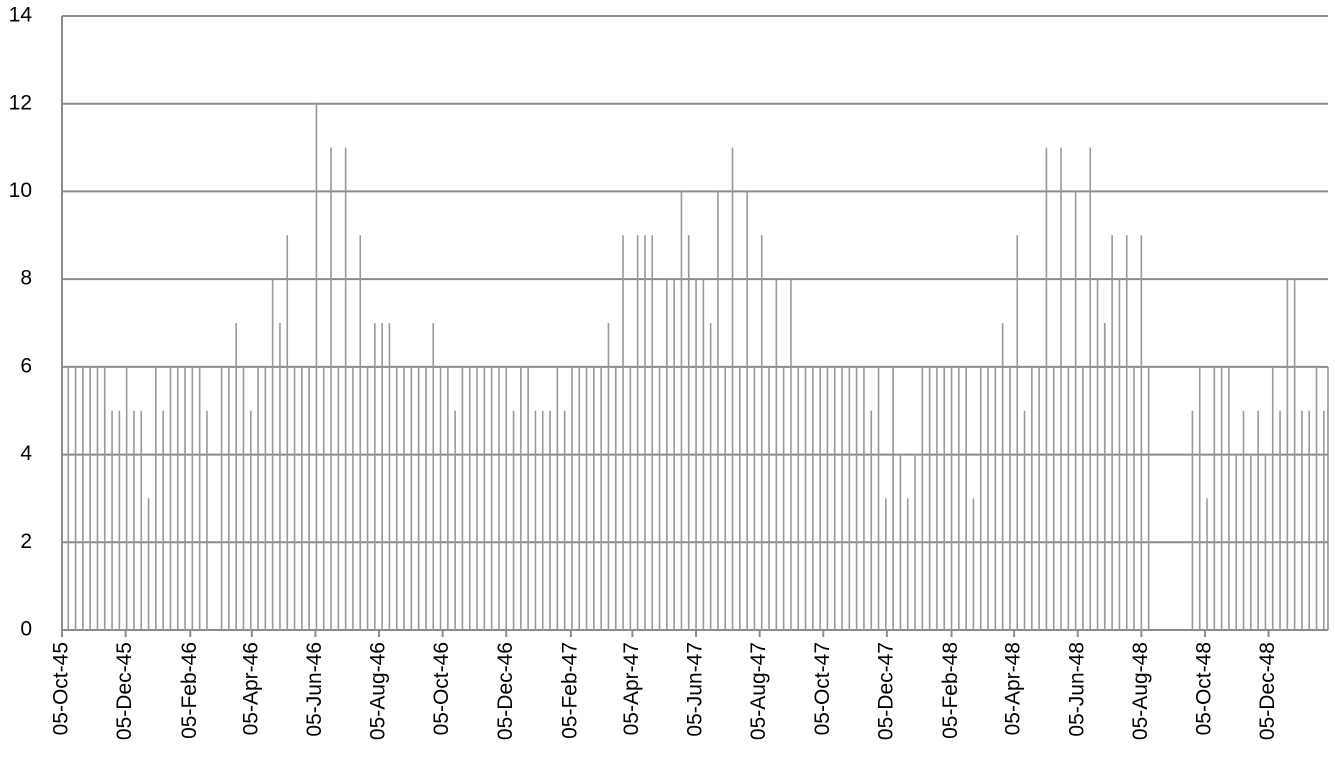 The width and height of the screenshot is (1335, 784). What do you see at coordinates (822, 688) in the screenshot?
I see `x-tick-label: 05-Oct-47` at bounding box center [822, 688].